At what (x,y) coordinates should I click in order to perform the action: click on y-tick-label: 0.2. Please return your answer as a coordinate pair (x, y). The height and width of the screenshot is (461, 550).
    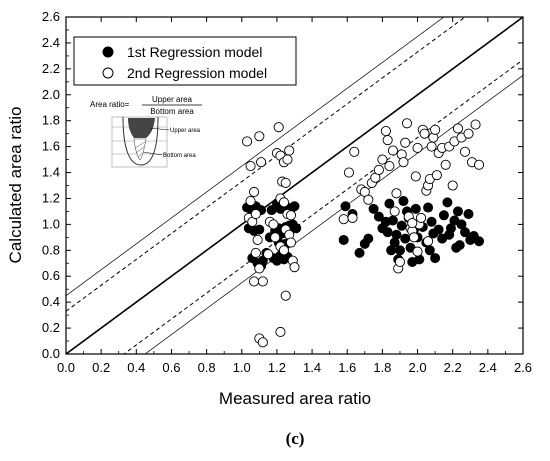
    Looking at the image, I should click on (51, 327).